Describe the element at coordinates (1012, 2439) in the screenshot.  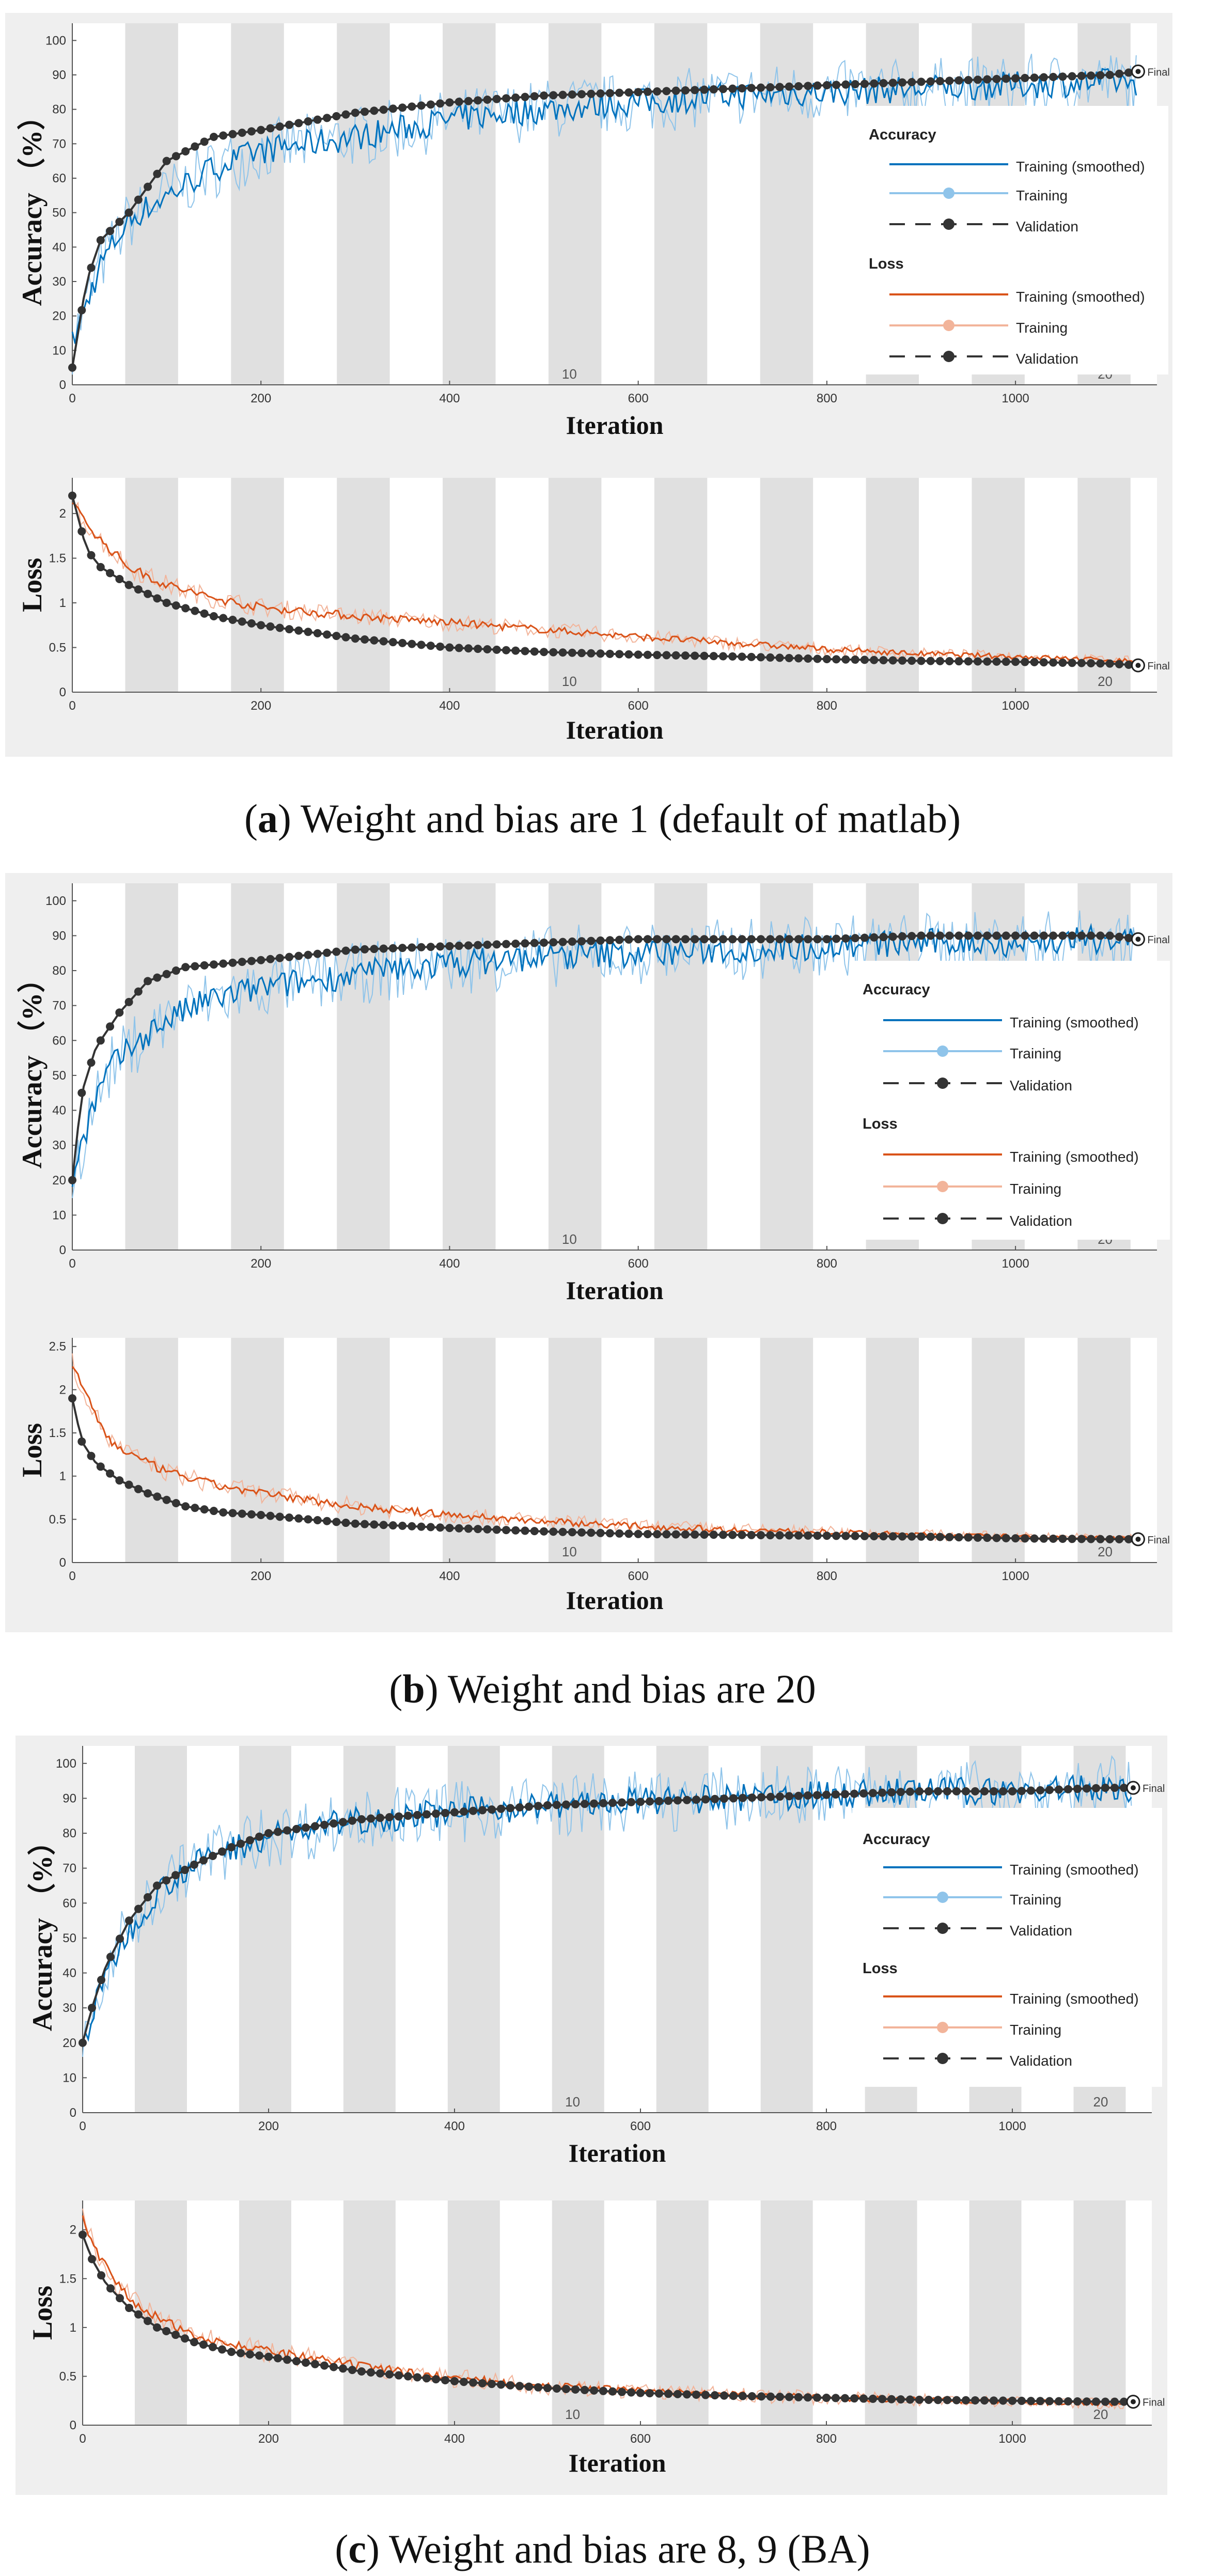
I see `x-tick-label: 1000` at that location.